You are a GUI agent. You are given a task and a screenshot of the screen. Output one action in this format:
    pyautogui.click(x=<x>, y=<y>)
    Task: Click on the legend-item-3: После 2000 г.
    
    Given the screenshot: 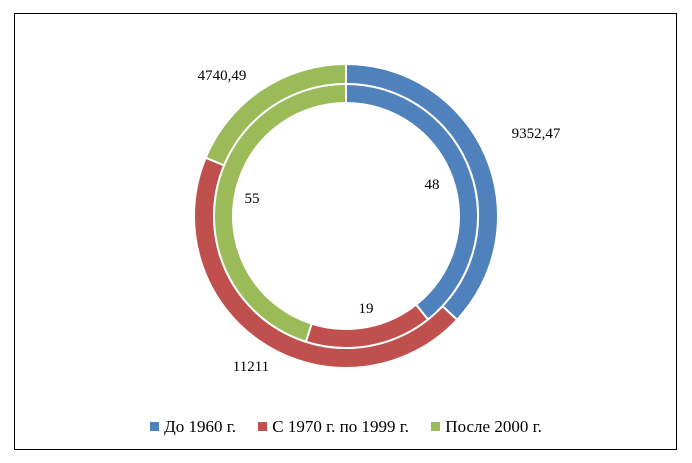 What is the action you would take?
    pyautogui.click(x=486, y=427)
    